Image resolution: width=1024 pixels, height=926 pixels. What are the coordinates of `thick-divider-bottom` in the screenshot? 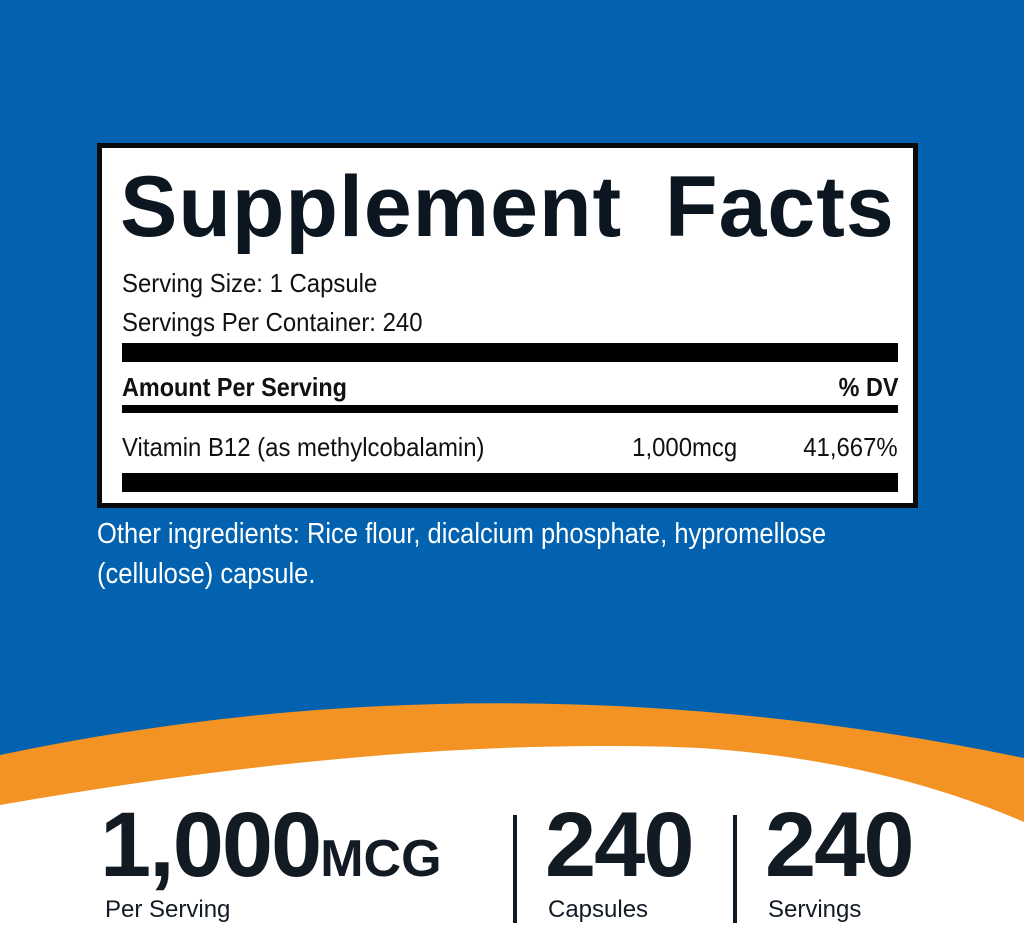 It's located at (510, 482).